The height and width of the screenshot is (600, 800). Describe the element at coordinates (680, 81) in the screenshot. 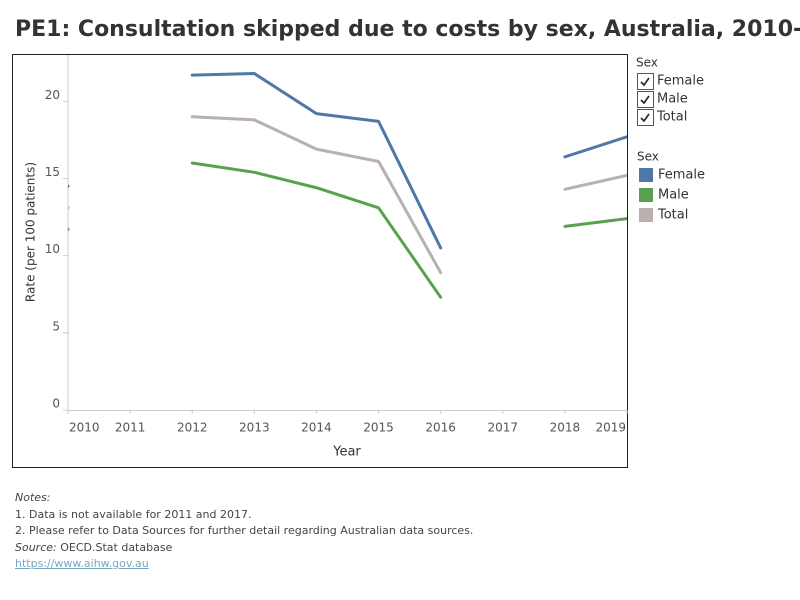

I see `filter-item: Female` at that location.